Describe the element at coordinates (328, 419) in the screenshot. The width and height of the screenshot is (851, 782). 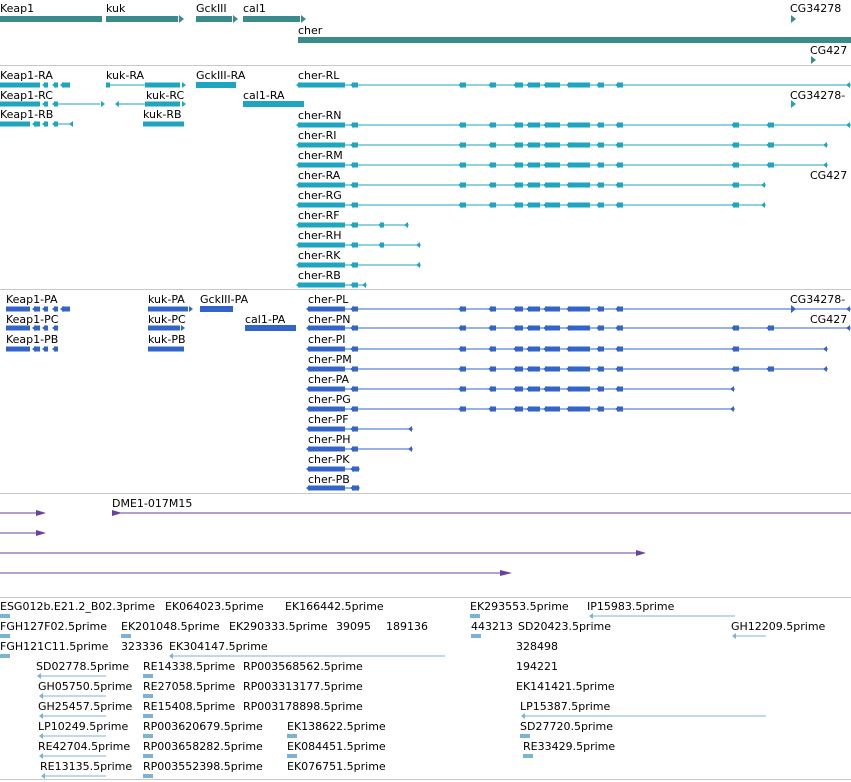
I see `feature-label: cher-PF` at that location.